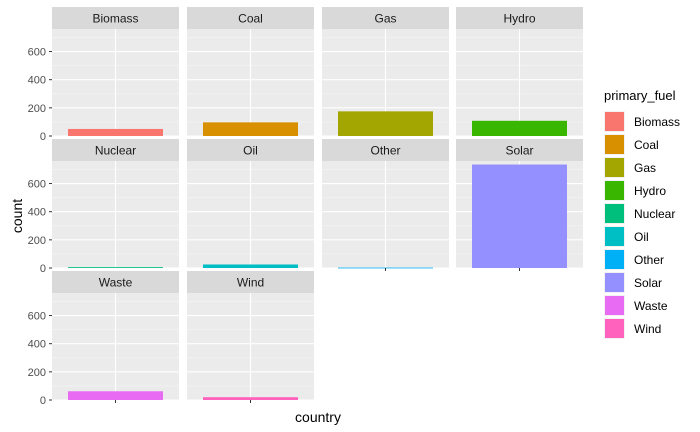  What do you see at coordinates (385, 205) in the screenshot?
I see `facet-panel-other: Other` at bounding box center [385, 205].